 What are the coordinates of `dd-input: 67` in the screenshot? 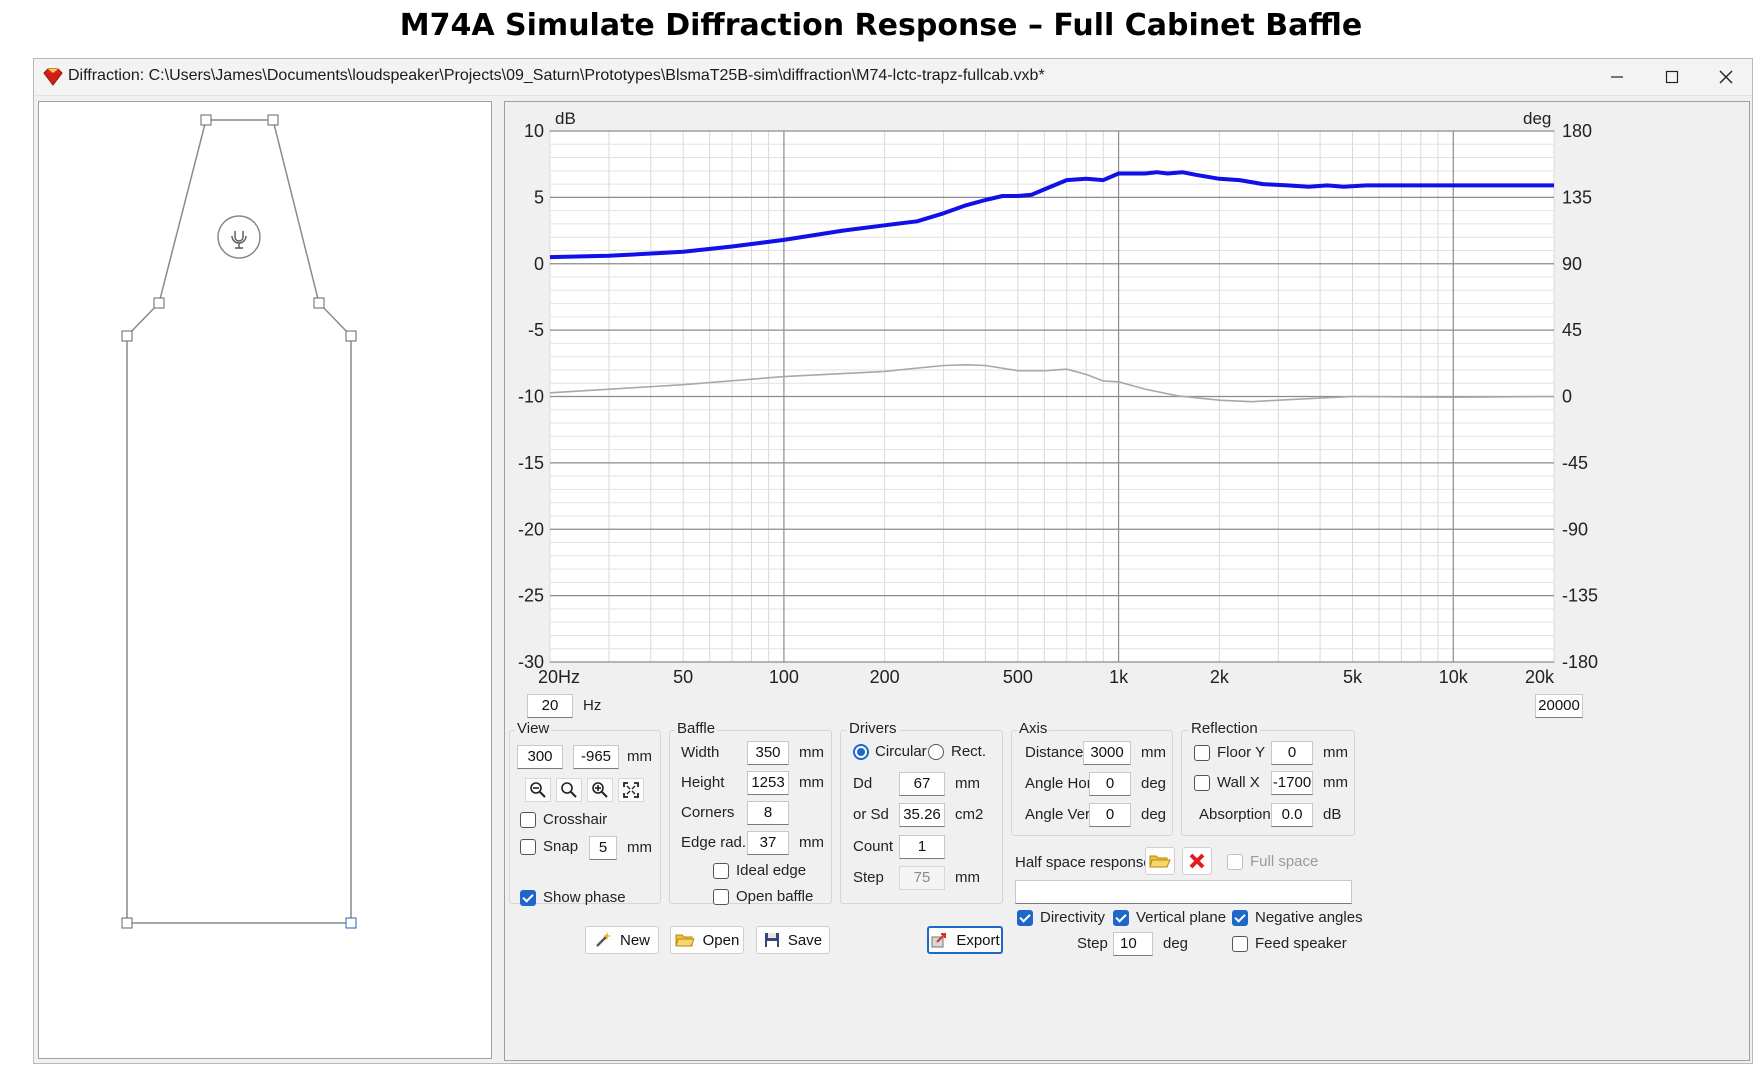 It's located at (922, 784).